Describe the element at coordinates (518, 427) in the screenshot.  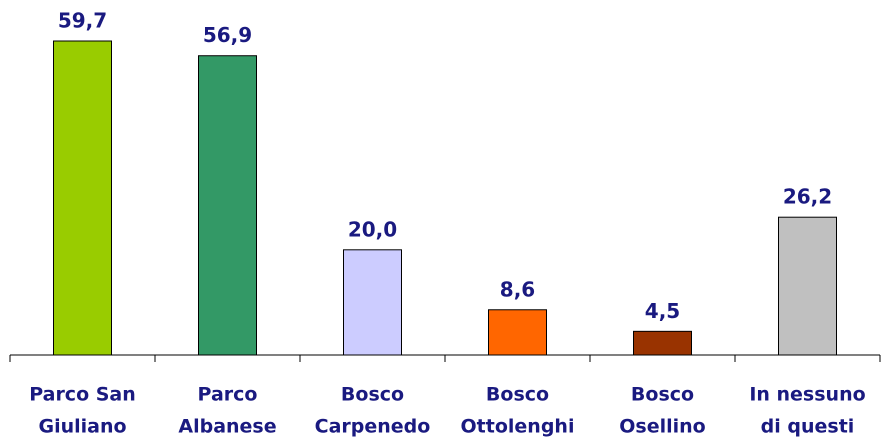
I see `x-tick-label: Ottolenghi` at that location.